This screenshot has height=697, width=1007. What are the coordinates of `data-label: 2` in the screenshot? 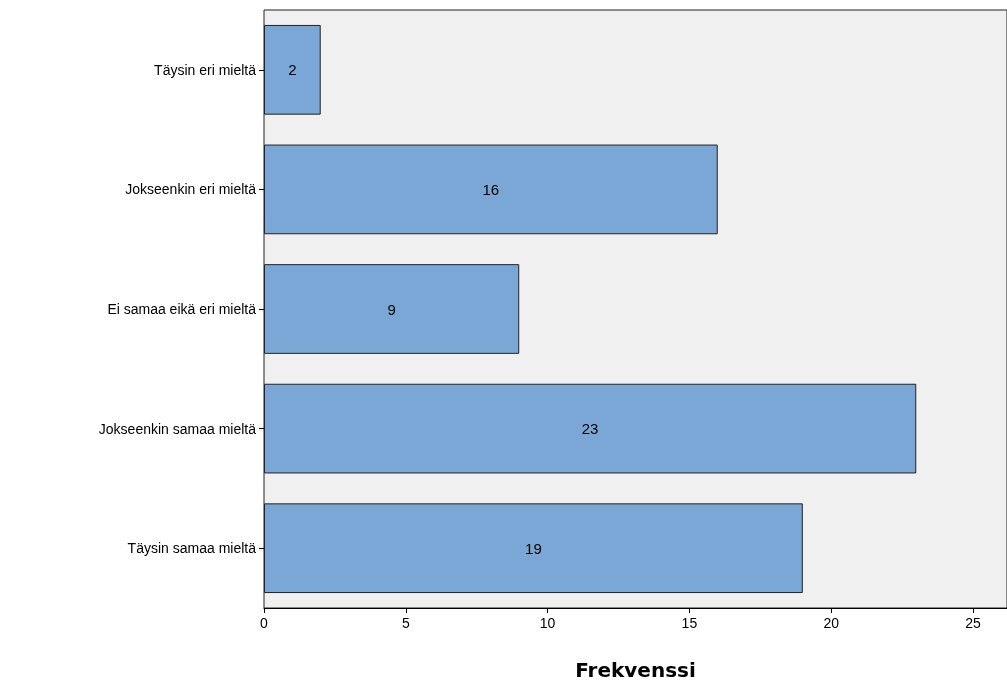 It's located at (292, 70).